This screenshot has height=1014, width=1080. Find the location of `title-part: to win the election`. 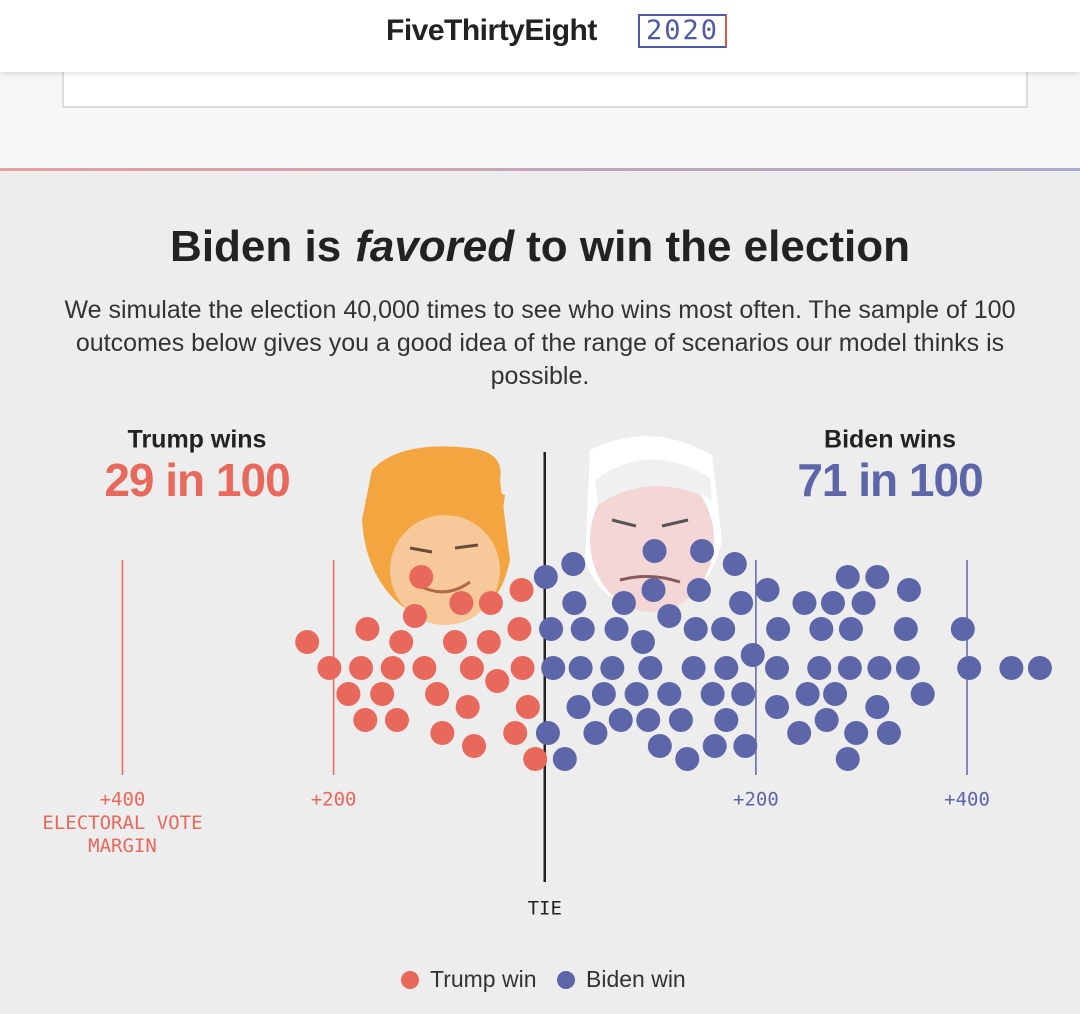

title-part: to win the election is located at coordinates (718, 246).